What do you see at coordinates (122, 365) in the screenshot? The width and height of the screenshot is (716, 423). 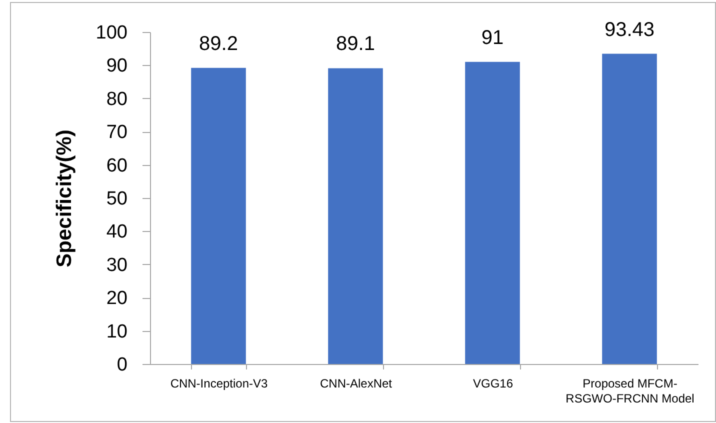 I see `y-tick-label: 0` at bounding box center [122, 365].